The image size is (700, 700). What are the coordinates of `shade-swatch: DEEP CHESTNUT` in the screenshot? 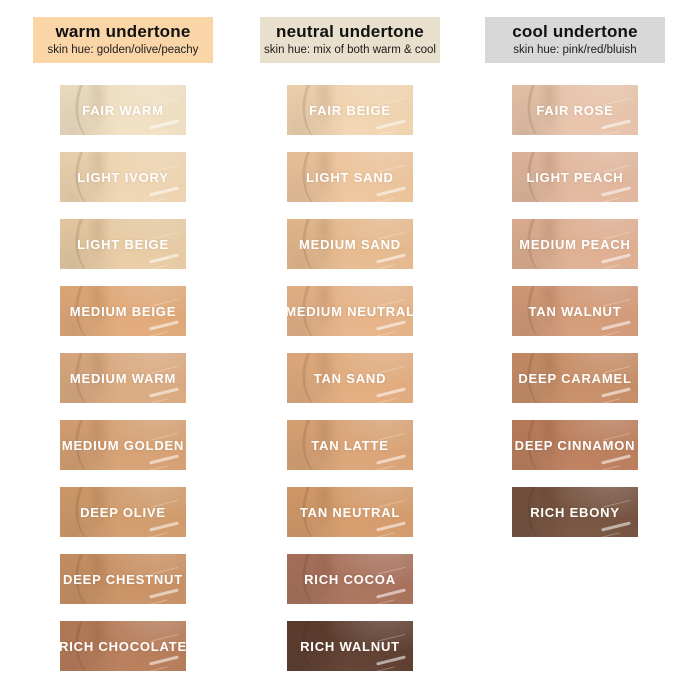 It's located at (123, 579).